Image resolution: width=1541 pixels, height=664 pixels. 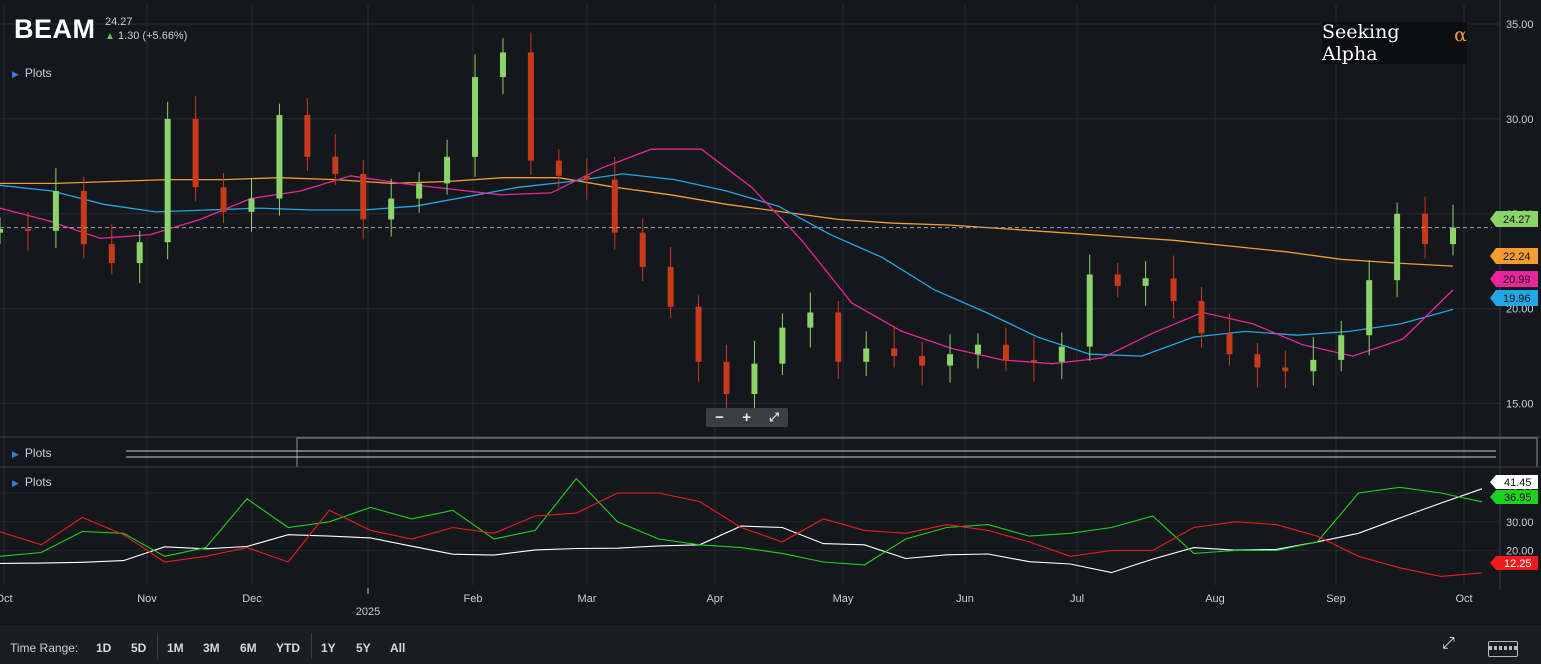 I want to click on range-button-6m: 6M, so click(x=248, y=648).